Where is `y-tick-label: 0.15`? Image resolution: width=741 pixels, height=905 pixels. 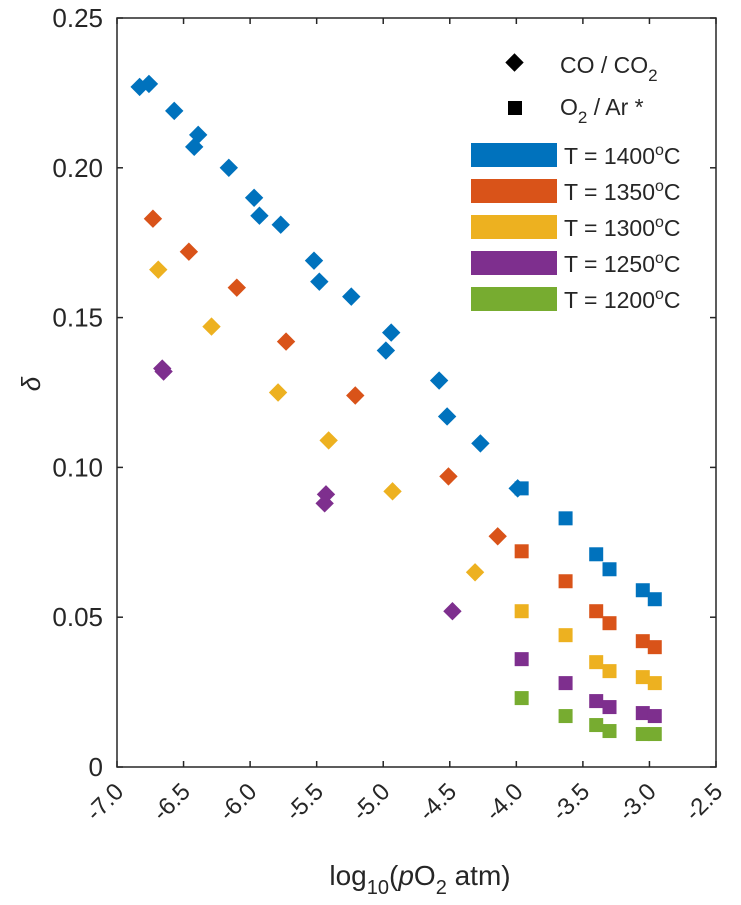 y-tick-label: 0.15 is located at coordinates (77, 318).